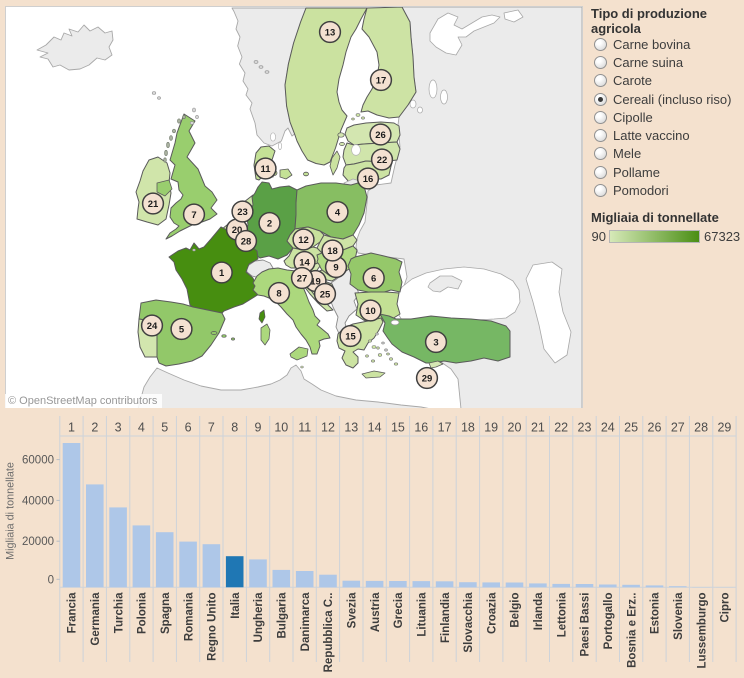 Image resolution: width=744 pixels, height=678 pixels. Describe the element at coordinates (38, 542) in the screenshot. I see `svg-text: 20000` at that location.